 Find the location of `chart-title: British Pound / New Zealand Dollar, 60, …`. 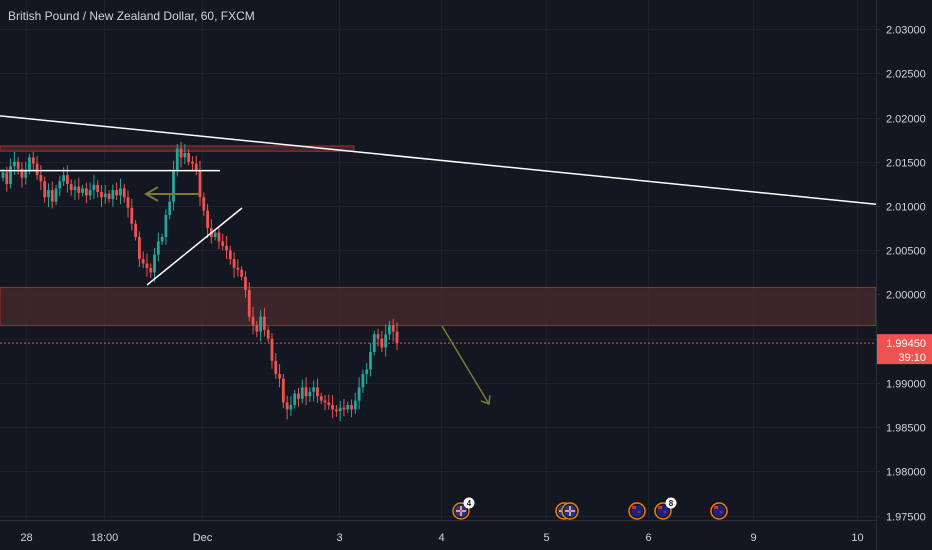

chart-title: British Pound / New Zealand Dollar, 60, … is located at coordinates (131, 16).